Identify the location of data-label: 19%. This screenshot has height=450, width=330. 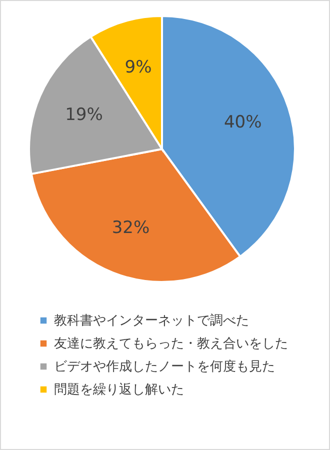
(84, 115).